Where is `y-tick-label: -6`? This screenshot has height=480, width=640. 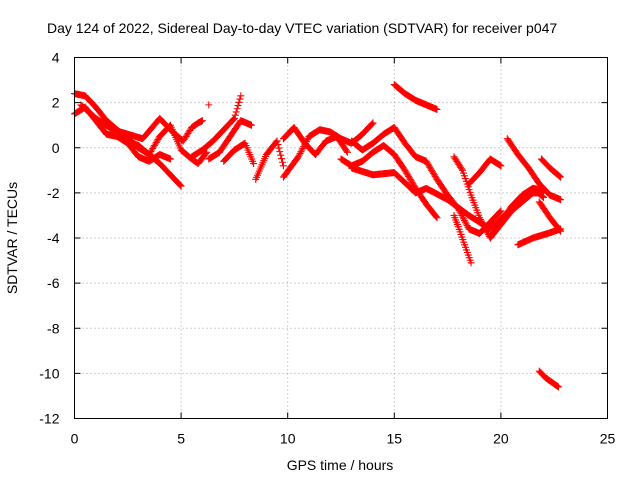
y-tick-label: -6 is located at coordinates (53, 283).